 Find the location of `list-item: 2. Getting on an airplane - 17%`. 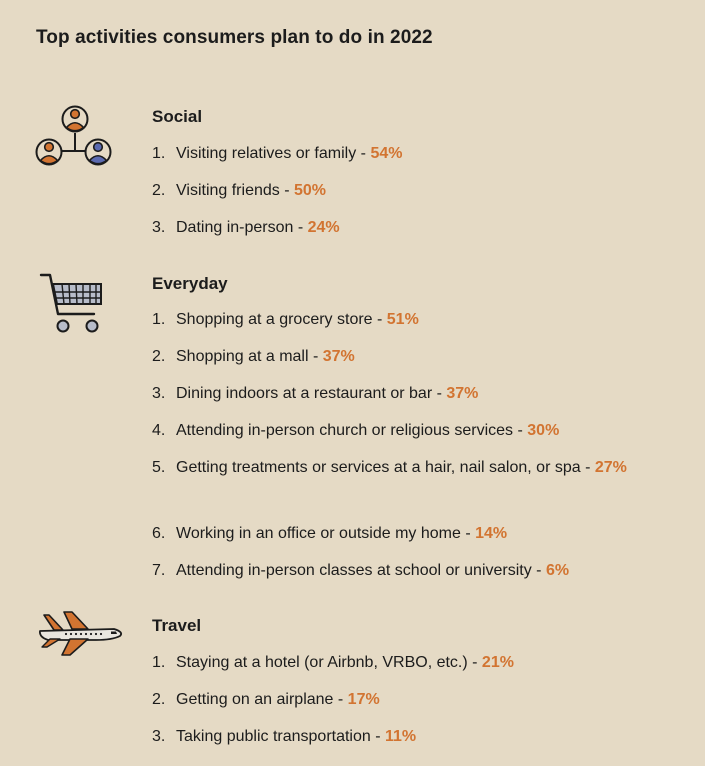

list-item: 2. Getting on an airplane - 17% is located at coordinates (266, 699).